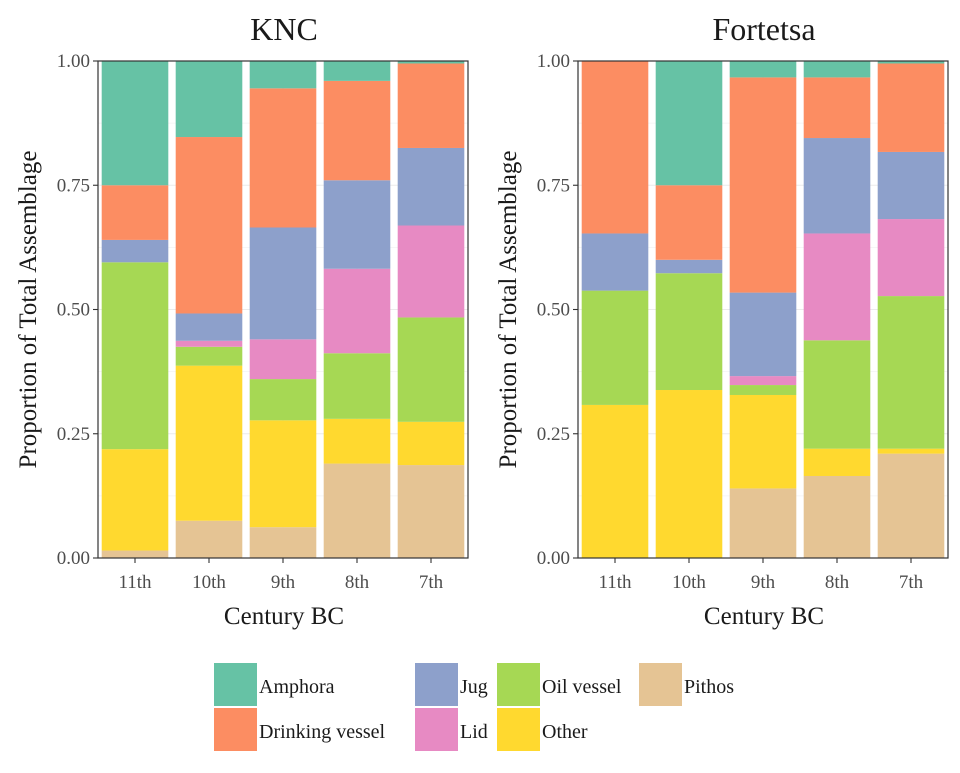 The image size is (960, 773). Describe the element at coordinates (474, 687) in the screenshot. I see `legend-label: Jug` at that location.